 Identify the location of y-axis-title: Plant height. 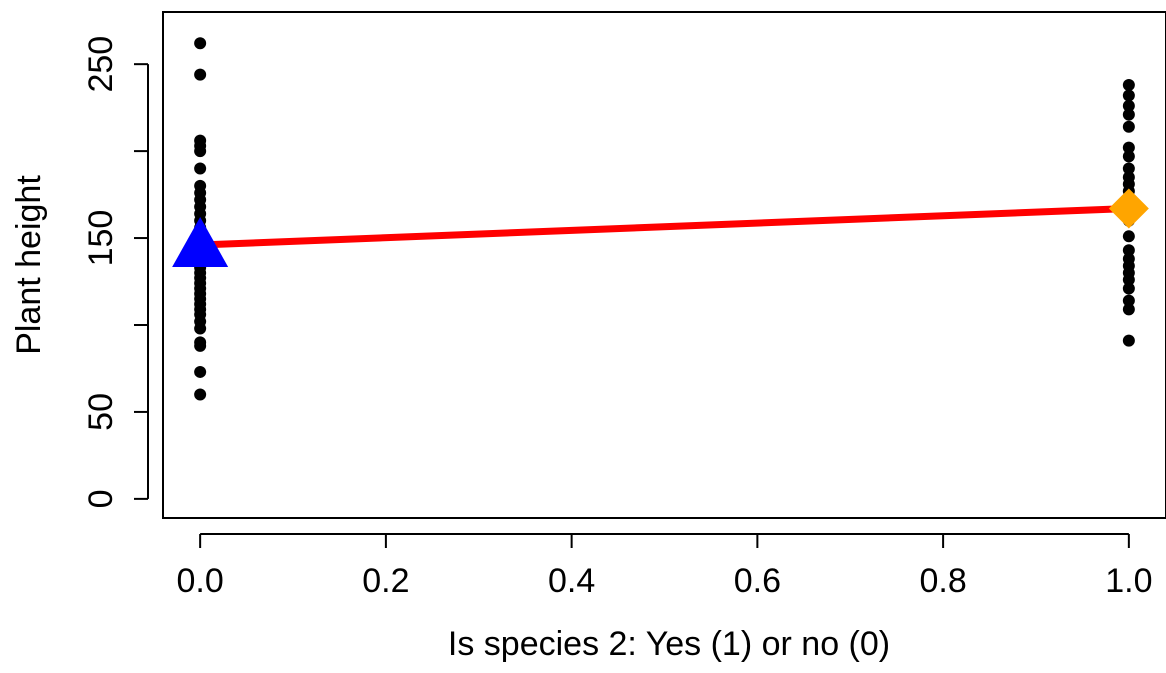
(29, 265).